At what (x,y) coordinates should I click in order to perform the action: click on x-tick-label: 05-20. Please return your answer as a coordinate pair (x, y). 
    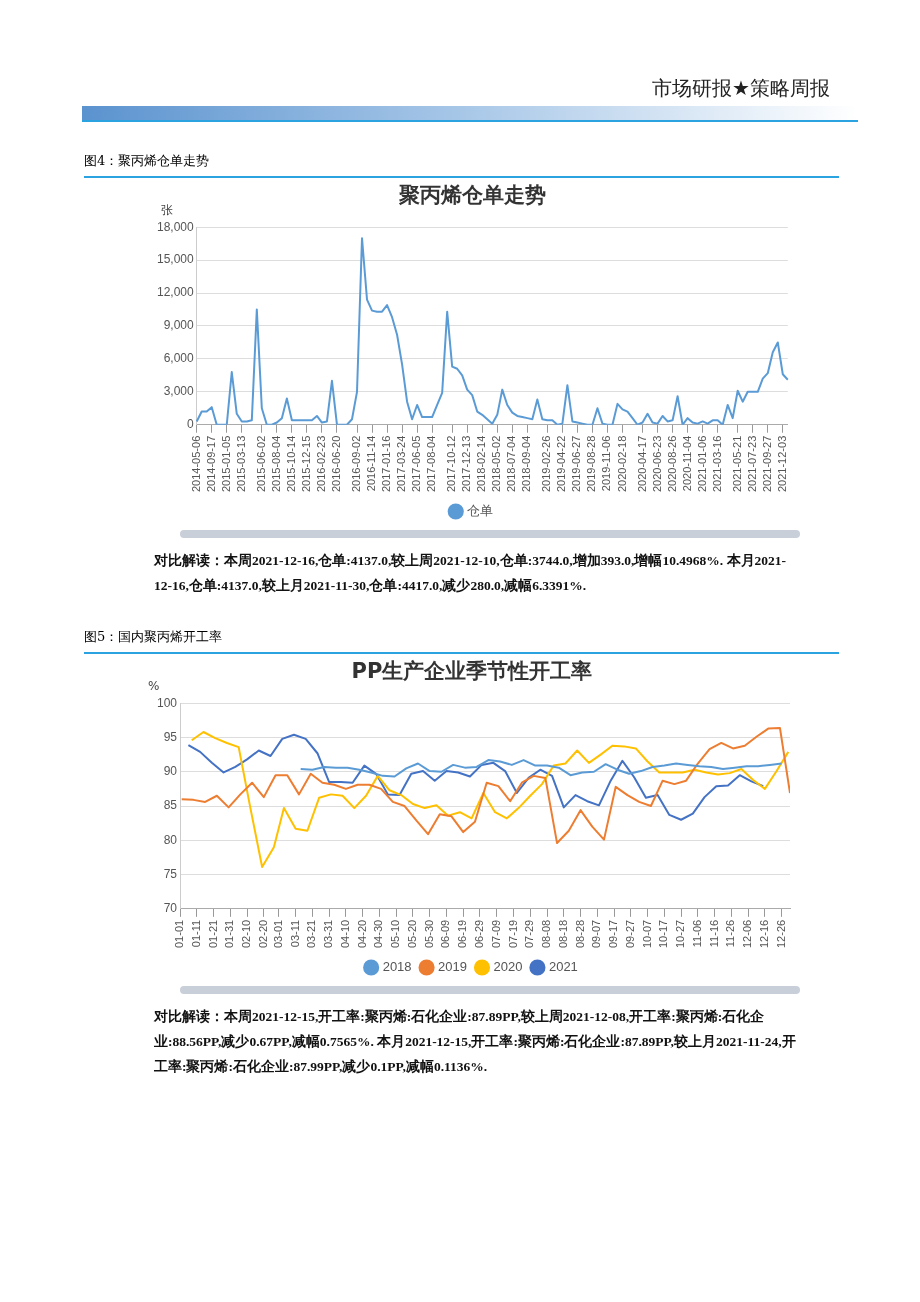
    Looking at the image, I should click on (411, 934).